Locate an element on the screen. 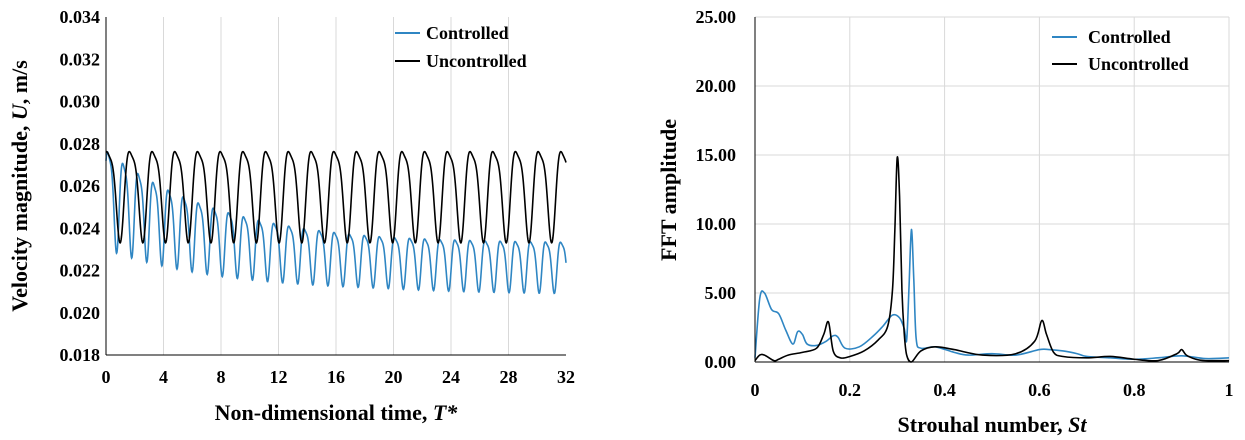 The width and height of the screenshot is (1245, 440). c1-x-tick-label: 0 is located at coordinates (106, 377).